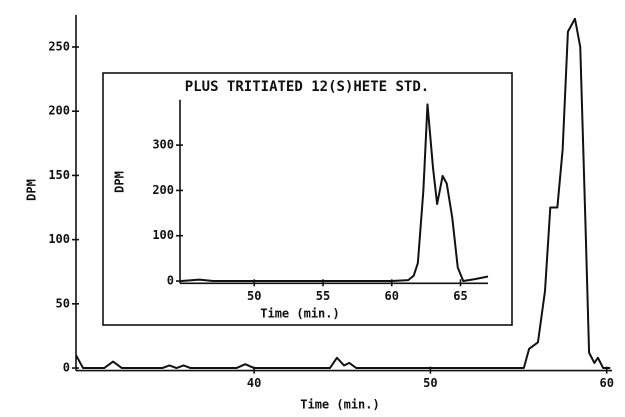  What do you see at coordinates (59, 175) in the screenshot?
I see `y-tick-label: 150` at bounding box center [59, 175].